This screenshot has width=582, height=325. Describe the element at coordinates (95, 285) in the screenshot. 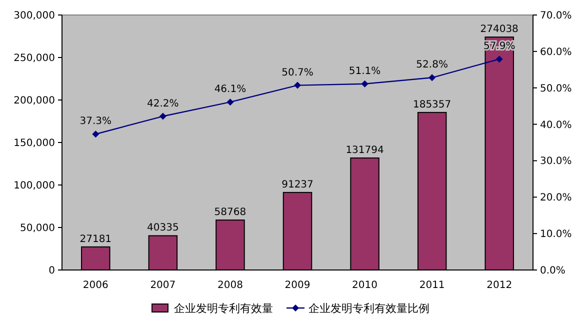

I see `x-tick-label: 2006` at that location.